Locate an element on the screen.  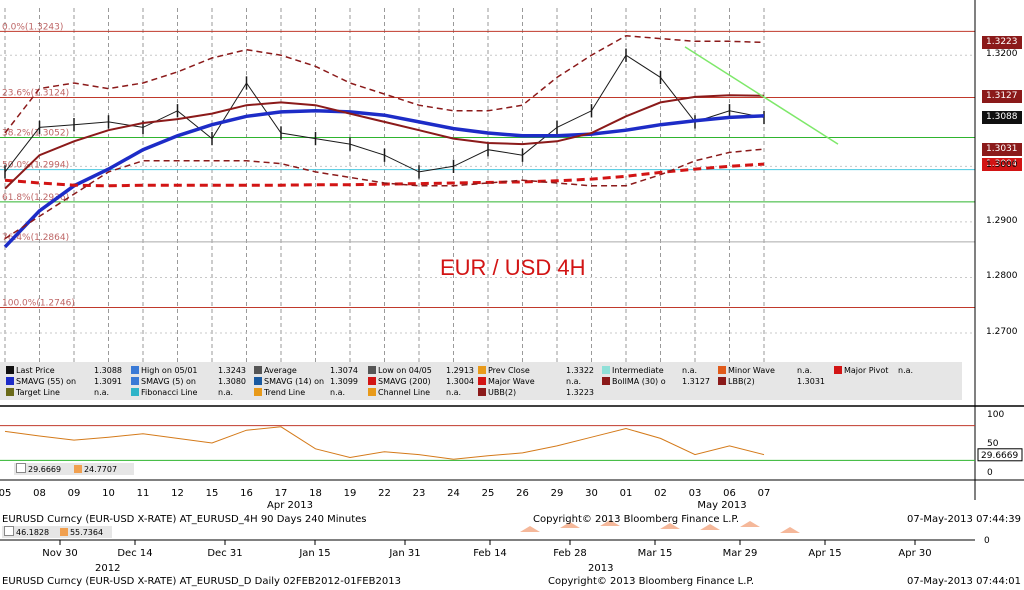
indicator-axis-label: 100 is located at coordinates (995, 415).